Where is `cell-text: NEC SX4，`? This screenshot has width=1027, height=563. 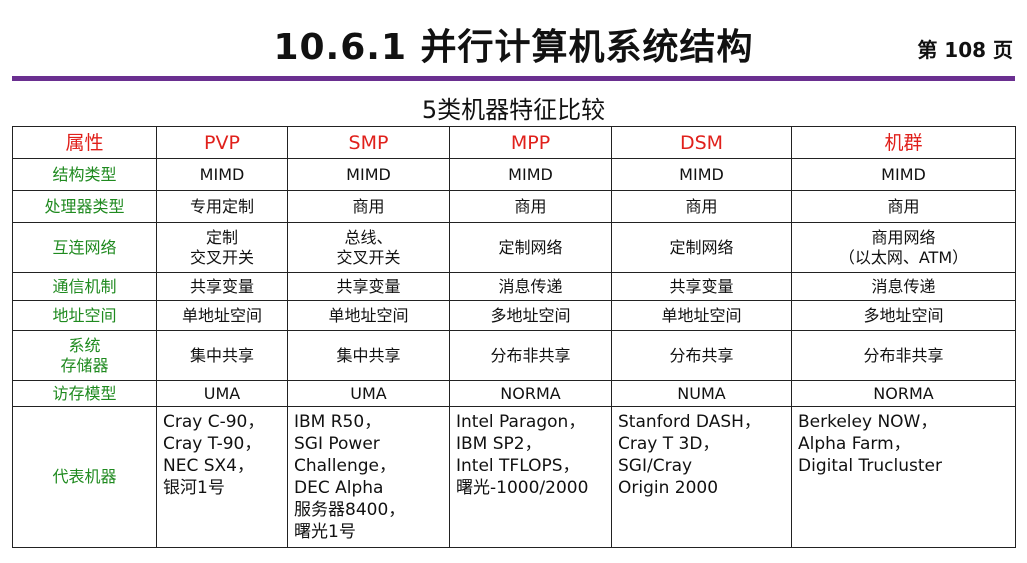
cell-text: NEC SX4， is located at coordinates (208, 466).